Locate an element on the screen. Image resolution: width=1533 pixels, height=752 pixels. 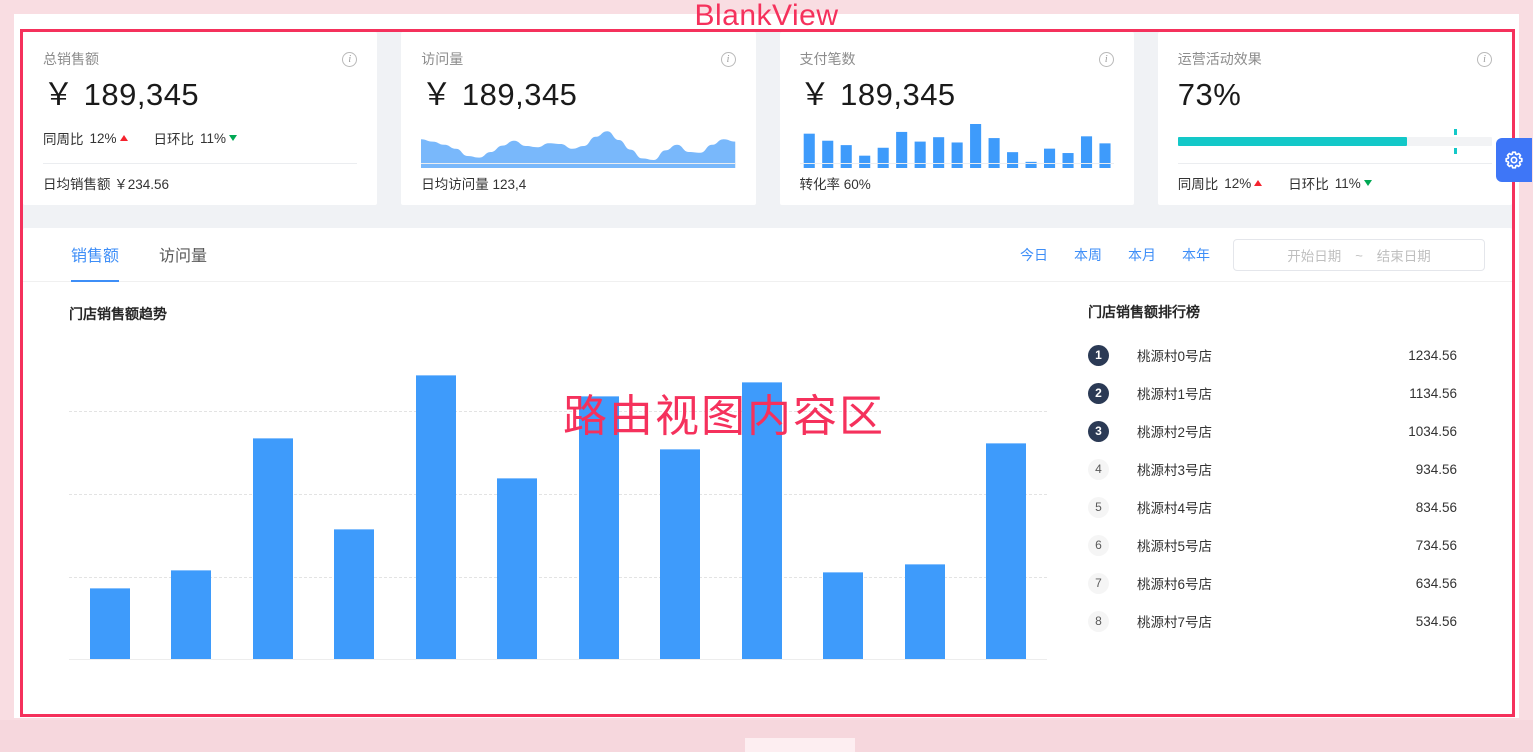
arrow-up-icon is located at coordinates (1258, 183).